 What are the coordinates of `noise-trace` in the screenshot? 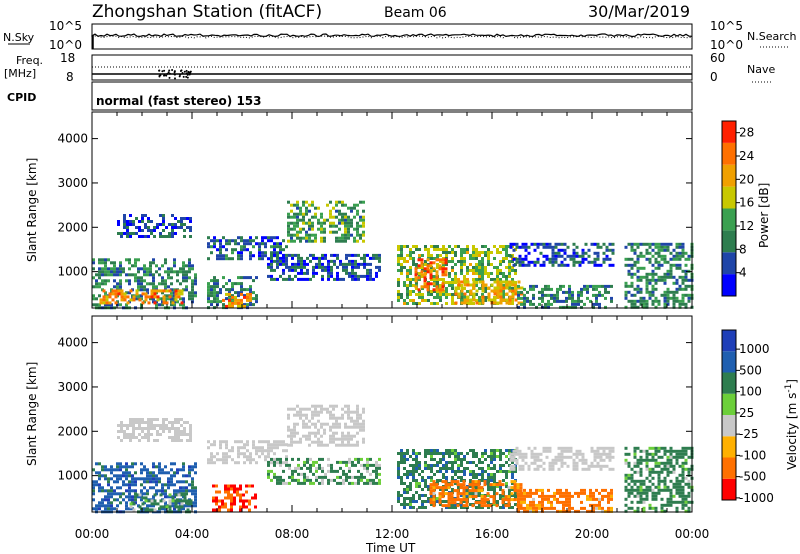 It's located at (392, 41).